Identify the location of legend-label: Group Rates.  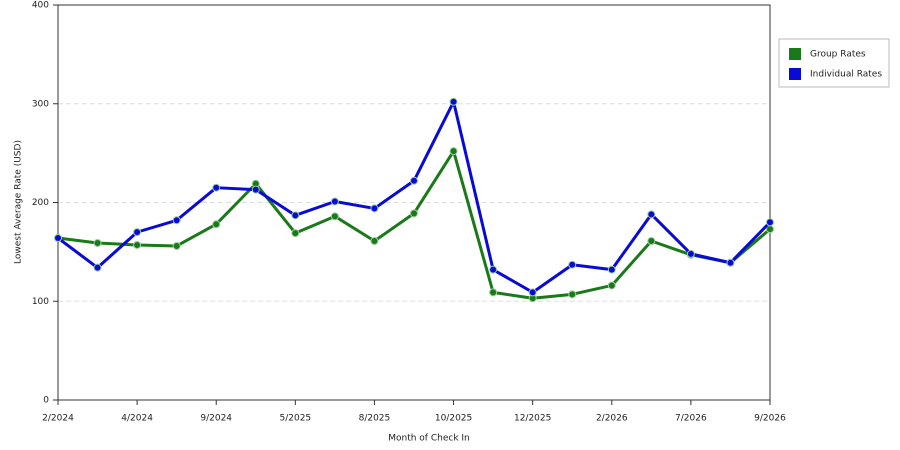
(838, 55).